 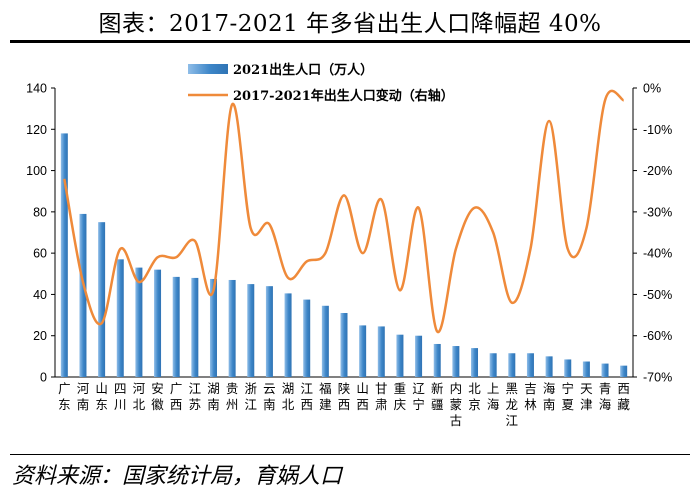 What do you see at coordinates (40, 212) in the screenshot?
I see `left-tick-label: 80` at bounding box center [40, 212].